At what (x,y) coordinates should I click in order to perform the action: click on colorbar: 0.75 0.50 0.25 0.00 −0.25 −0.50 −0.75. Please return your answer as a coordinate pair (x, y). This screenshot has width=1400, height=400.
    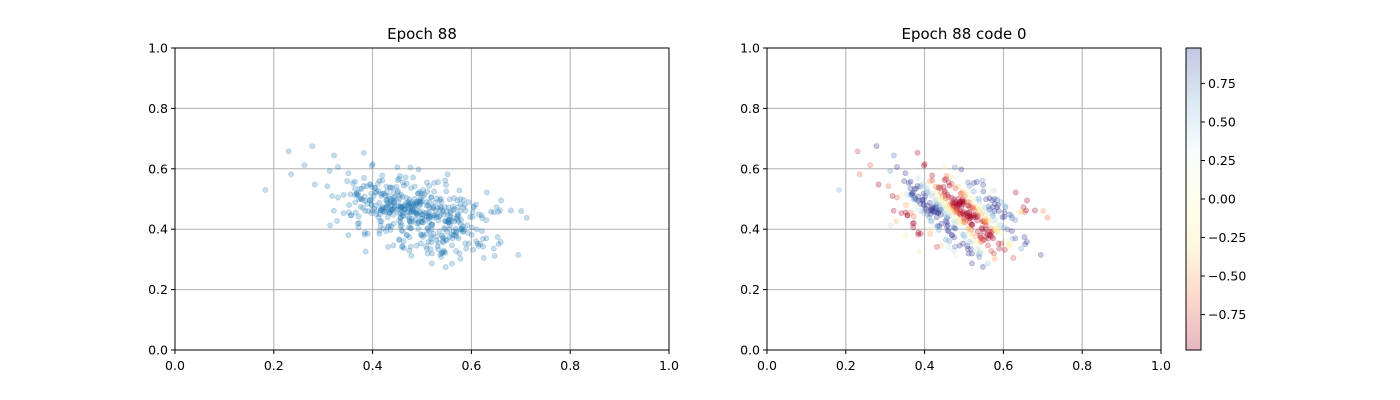
    Looking at the image, I should click on (1215, 199).